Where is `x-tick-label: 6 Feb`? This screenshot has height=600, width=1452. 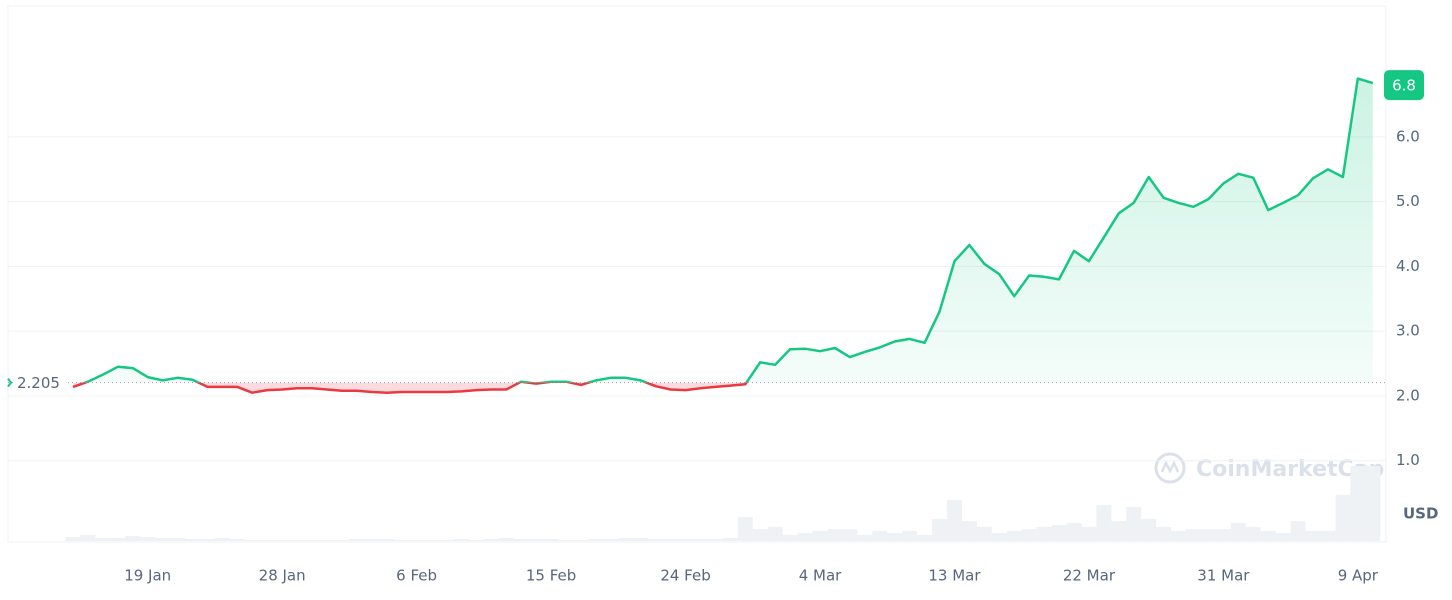 x-tick-label: 6 Feb is located at coordinates (416, 576).